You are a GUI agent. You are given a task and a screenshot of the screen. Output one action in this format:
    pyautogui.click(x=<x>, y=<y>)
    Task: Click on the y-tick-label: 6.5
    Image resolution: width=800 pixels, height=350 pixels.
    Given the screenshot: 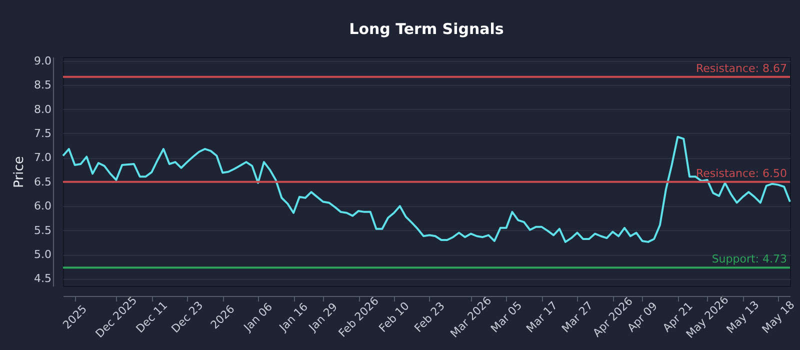 What is the action you would take?
    pyautogui.click(x=43, y=181)
    